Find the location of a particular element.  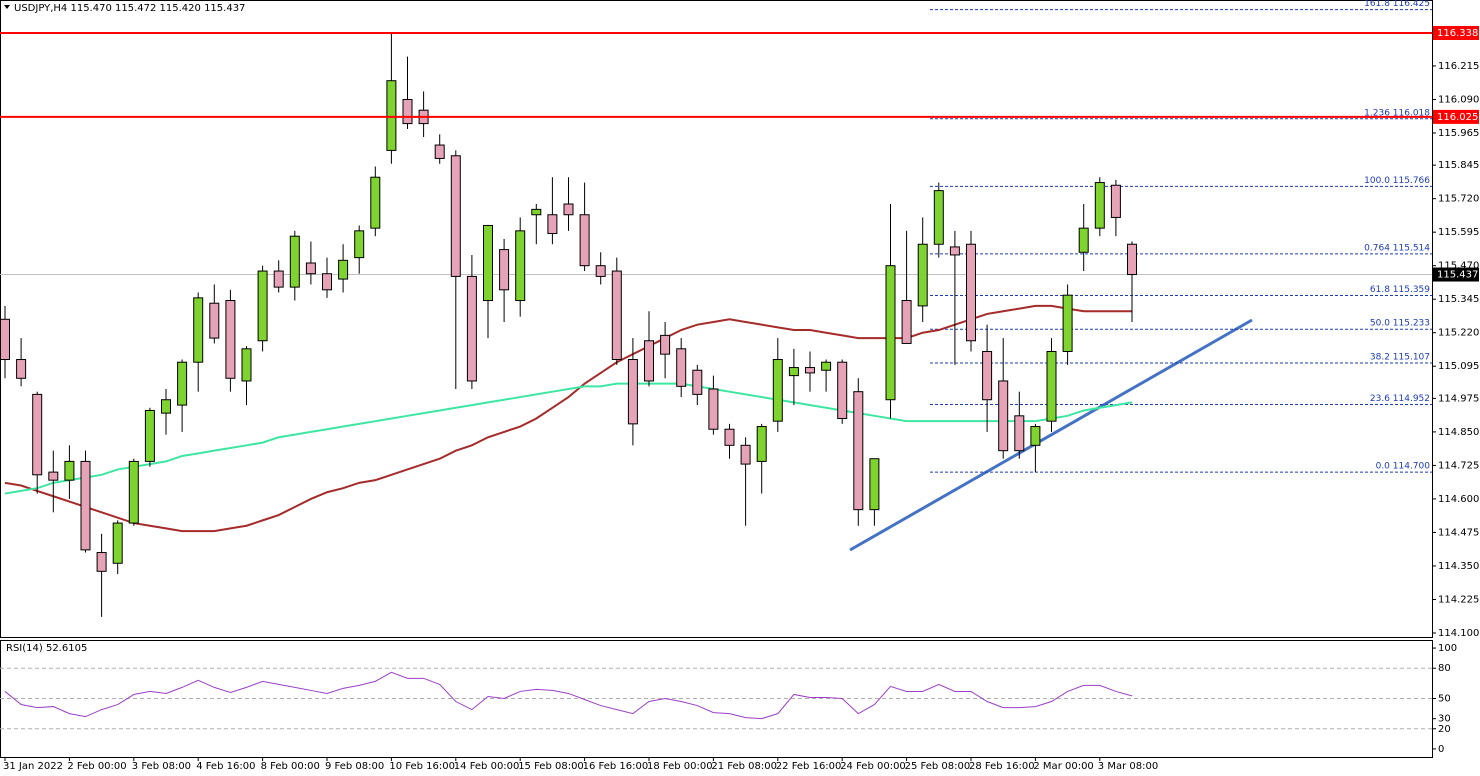

fib-label: 0.0 114.700 is located at coordinates (1403, 467).